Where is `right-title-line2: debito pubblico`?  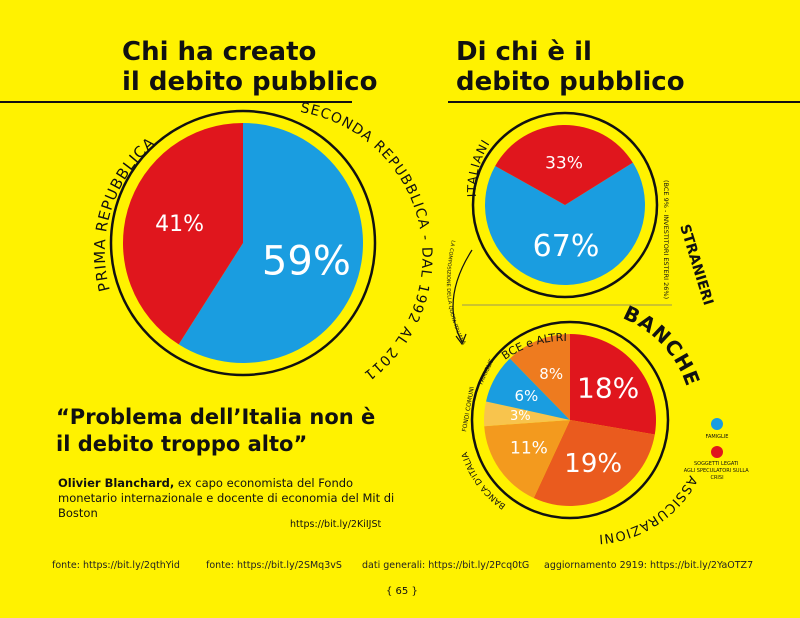 right-title-line2: debito pubblico is located at coordinates (570, 82).